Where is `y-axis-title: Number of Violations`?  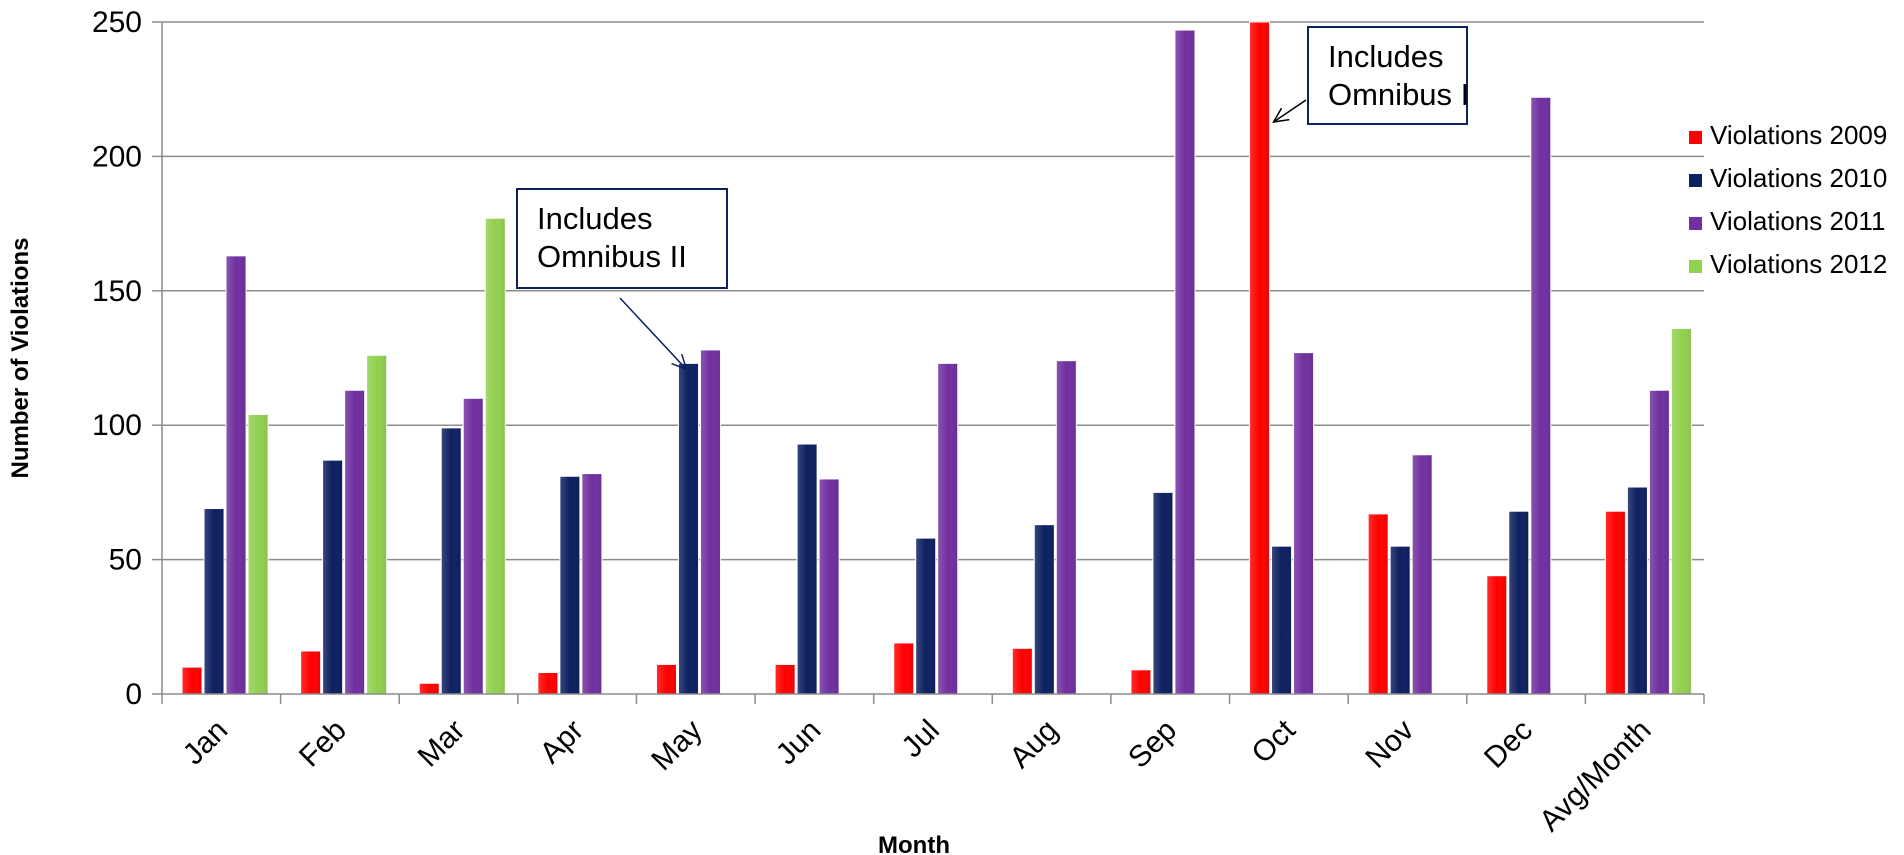
y-axis-title: Number of Violations is located at coordinates (20, 358).